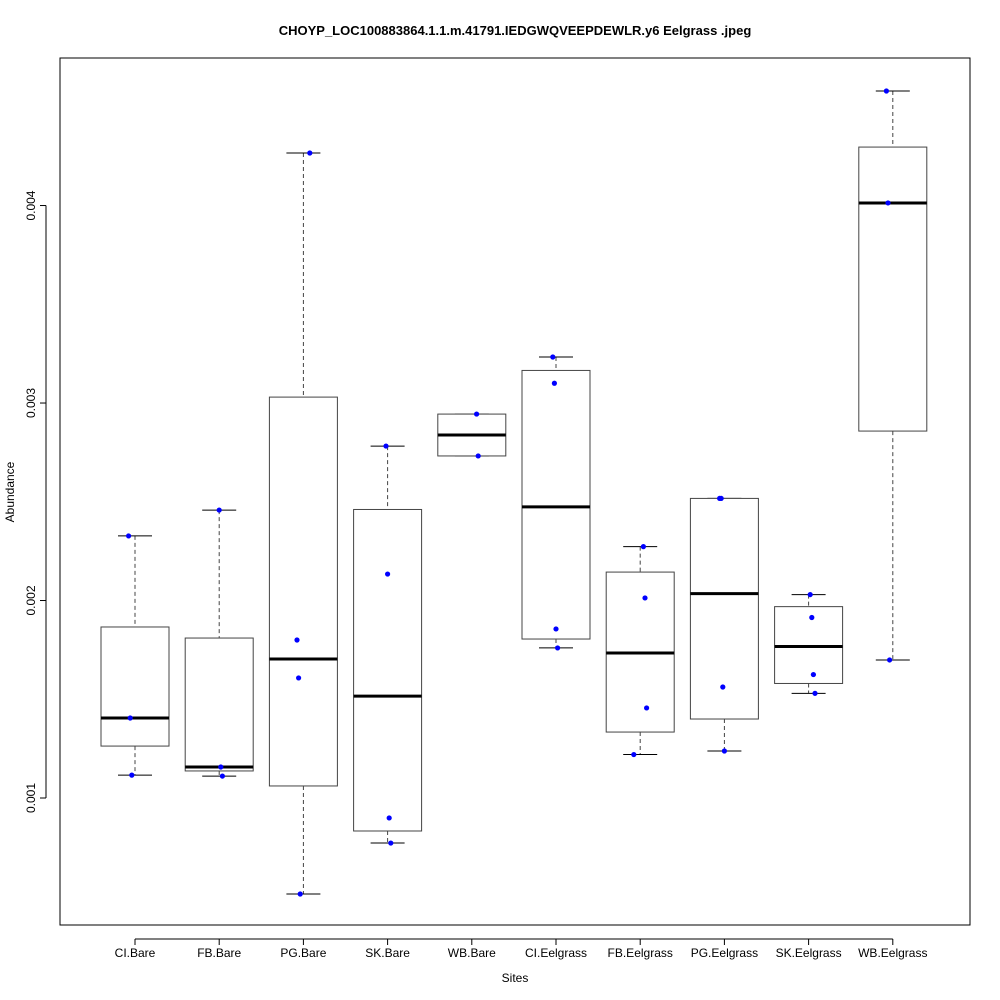 The width and height of the screenshot is (1000, 1000). I want to click on box-pg-bare, so click(303, 523).